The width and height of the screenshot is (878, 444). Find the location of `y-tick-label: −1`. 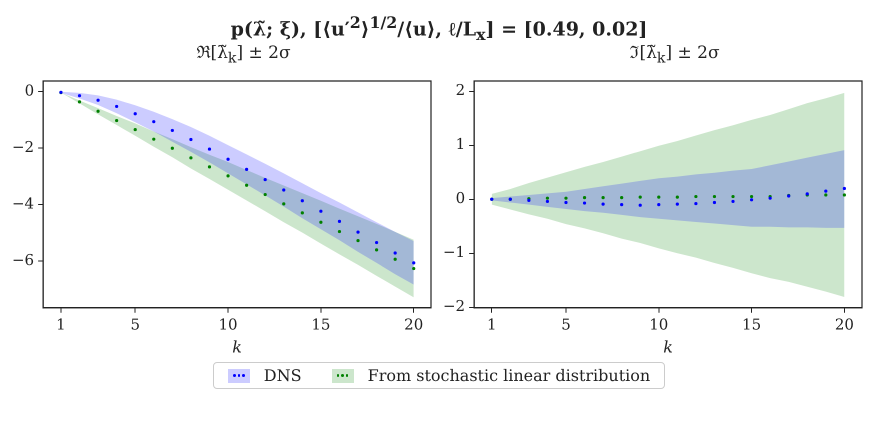

y-tick-label: −1 is located at coordinates (454, 252).